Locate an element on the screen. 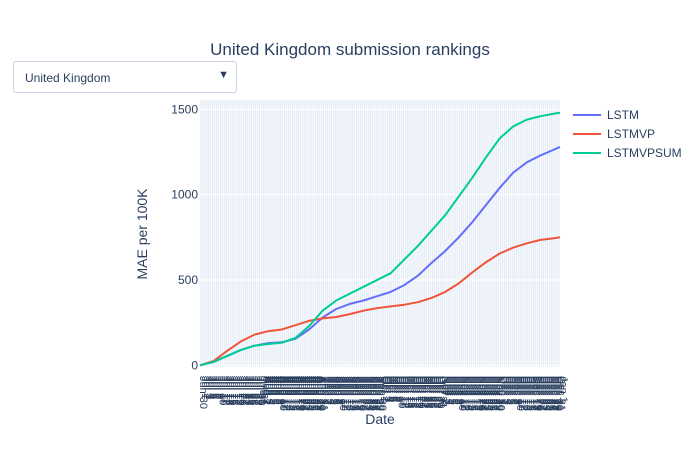 The width and height of the screenshot is (700, 450). x-tick-label: Dec 1 is located at coordinates (503, 390).